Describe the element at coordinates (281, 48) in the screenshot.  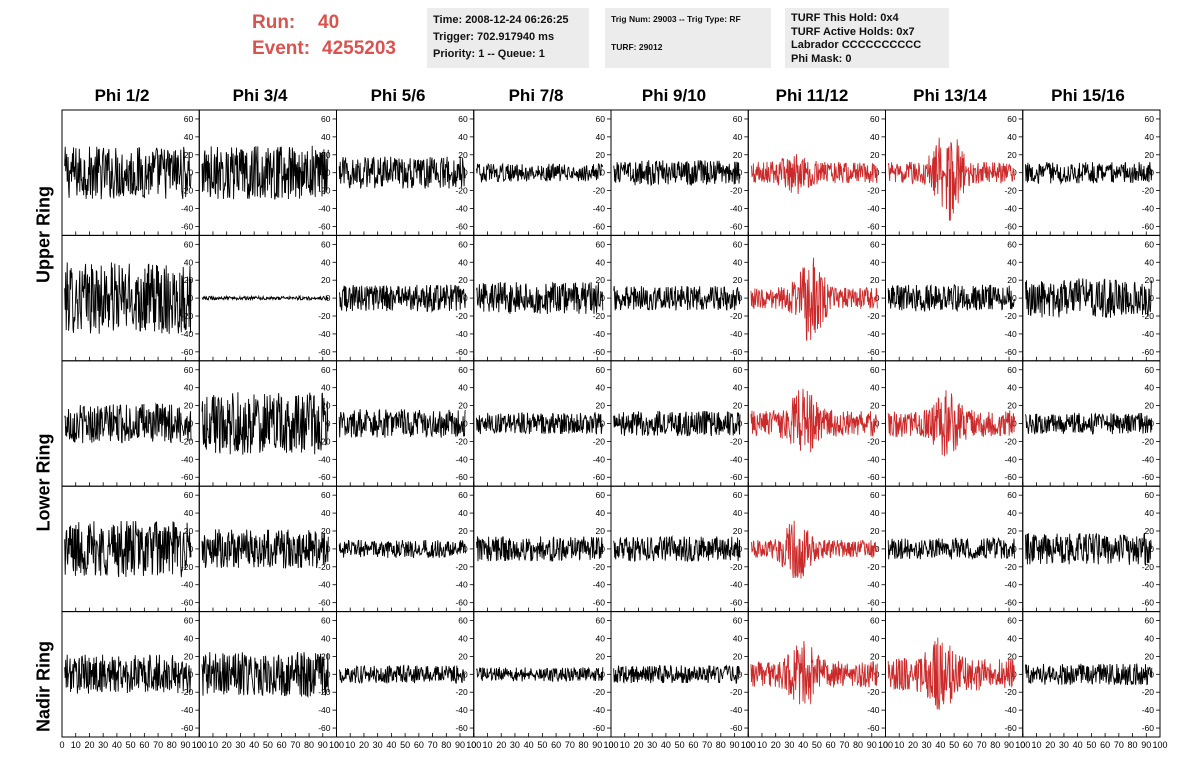
I see `event-label: Event:` at that location.